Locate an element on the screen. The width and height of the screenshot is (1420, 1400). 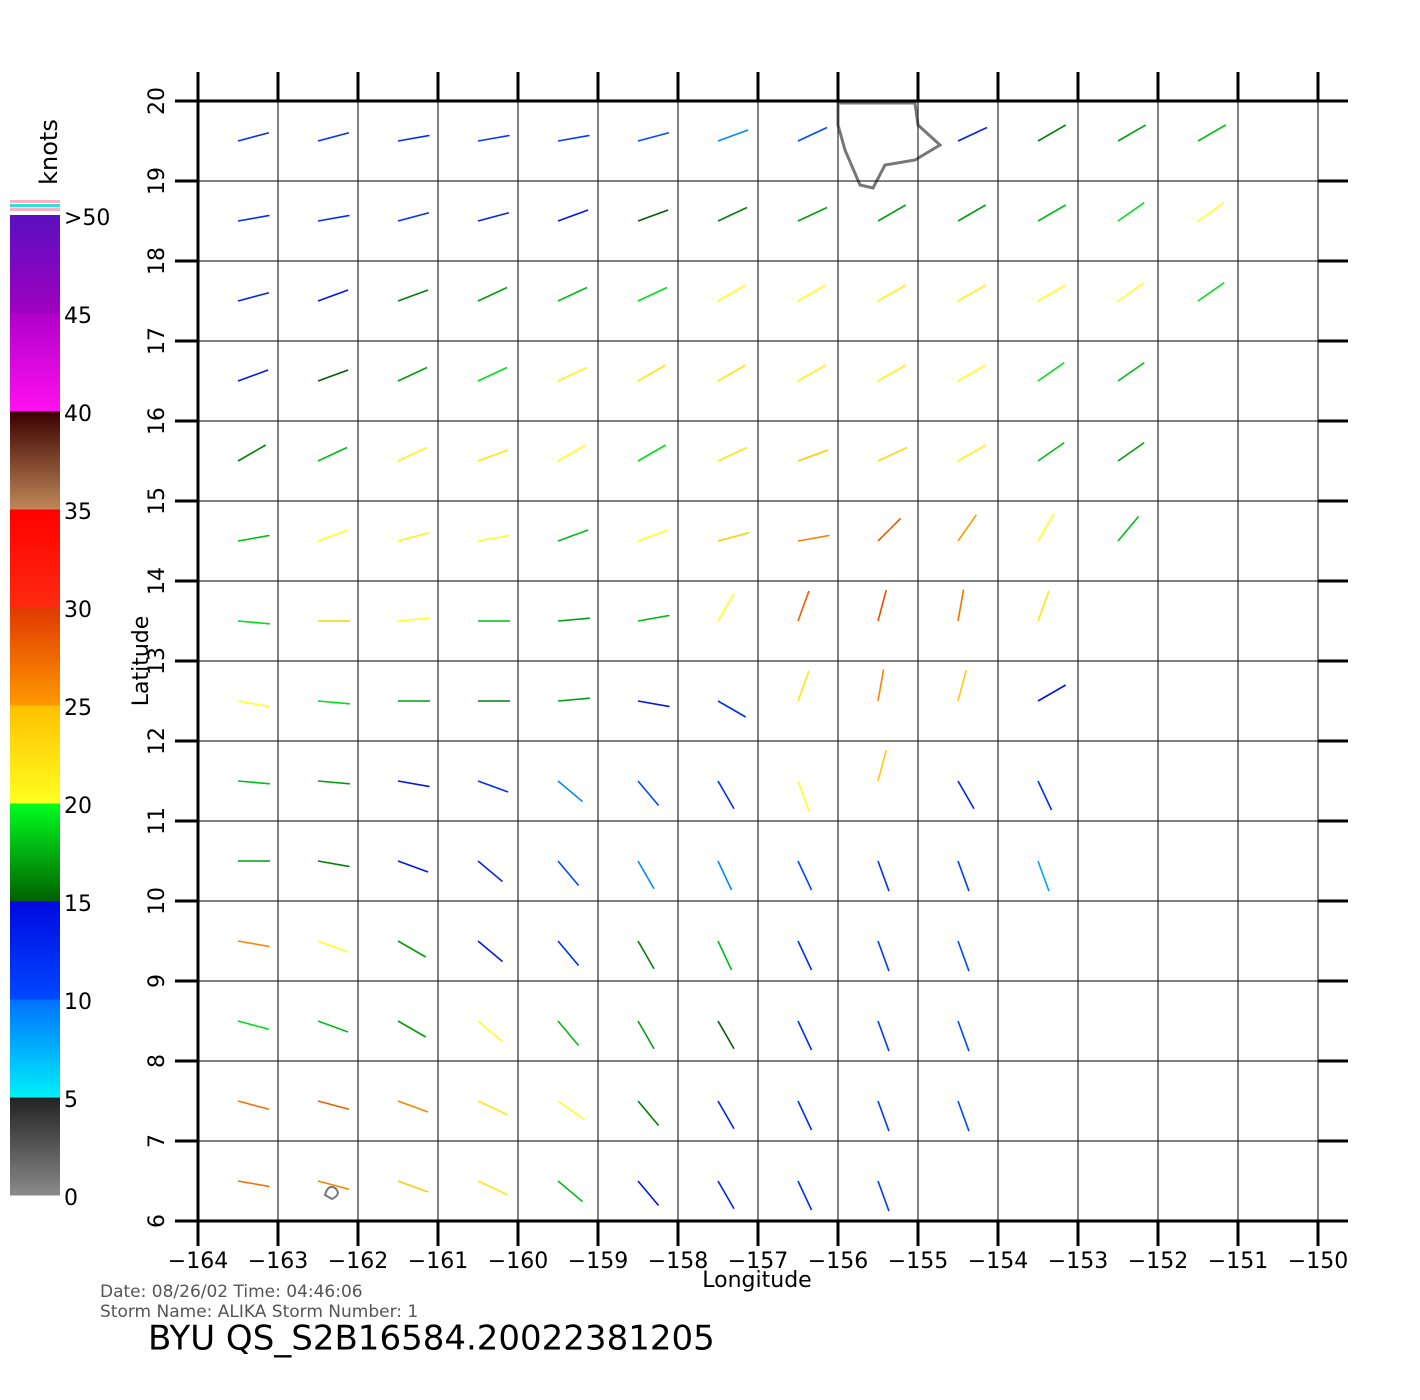
y-tick-label: 6 is located at coordinates (157, 1221).